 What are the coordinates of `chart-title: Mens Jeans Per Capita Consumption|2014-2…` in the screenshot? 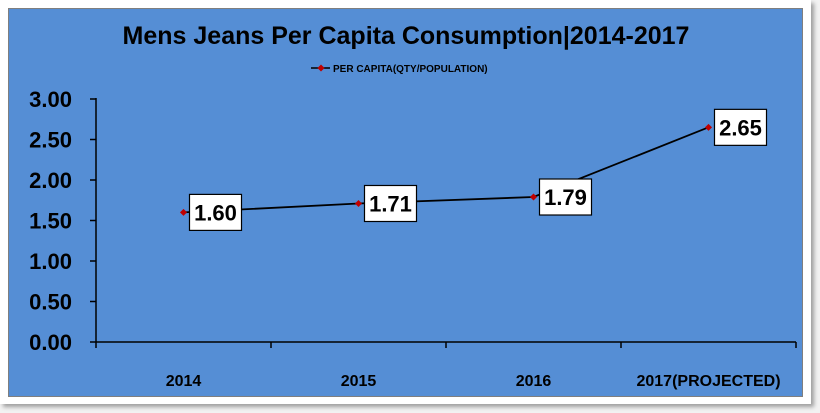 It's located at (406, 36).